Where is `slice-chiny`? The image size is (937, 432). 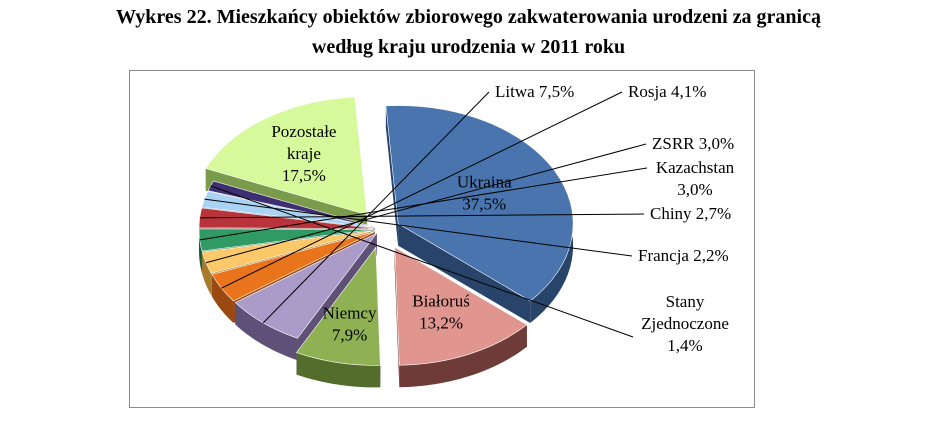
slice-chiny is located at coordinates (286, 218).